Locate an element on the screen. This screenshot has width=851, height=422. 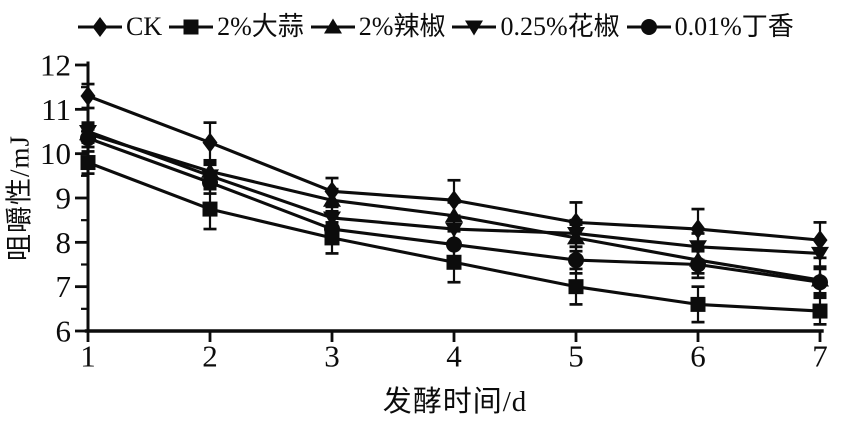
y-tick-label: 10 is located at coordinates (55, 153).